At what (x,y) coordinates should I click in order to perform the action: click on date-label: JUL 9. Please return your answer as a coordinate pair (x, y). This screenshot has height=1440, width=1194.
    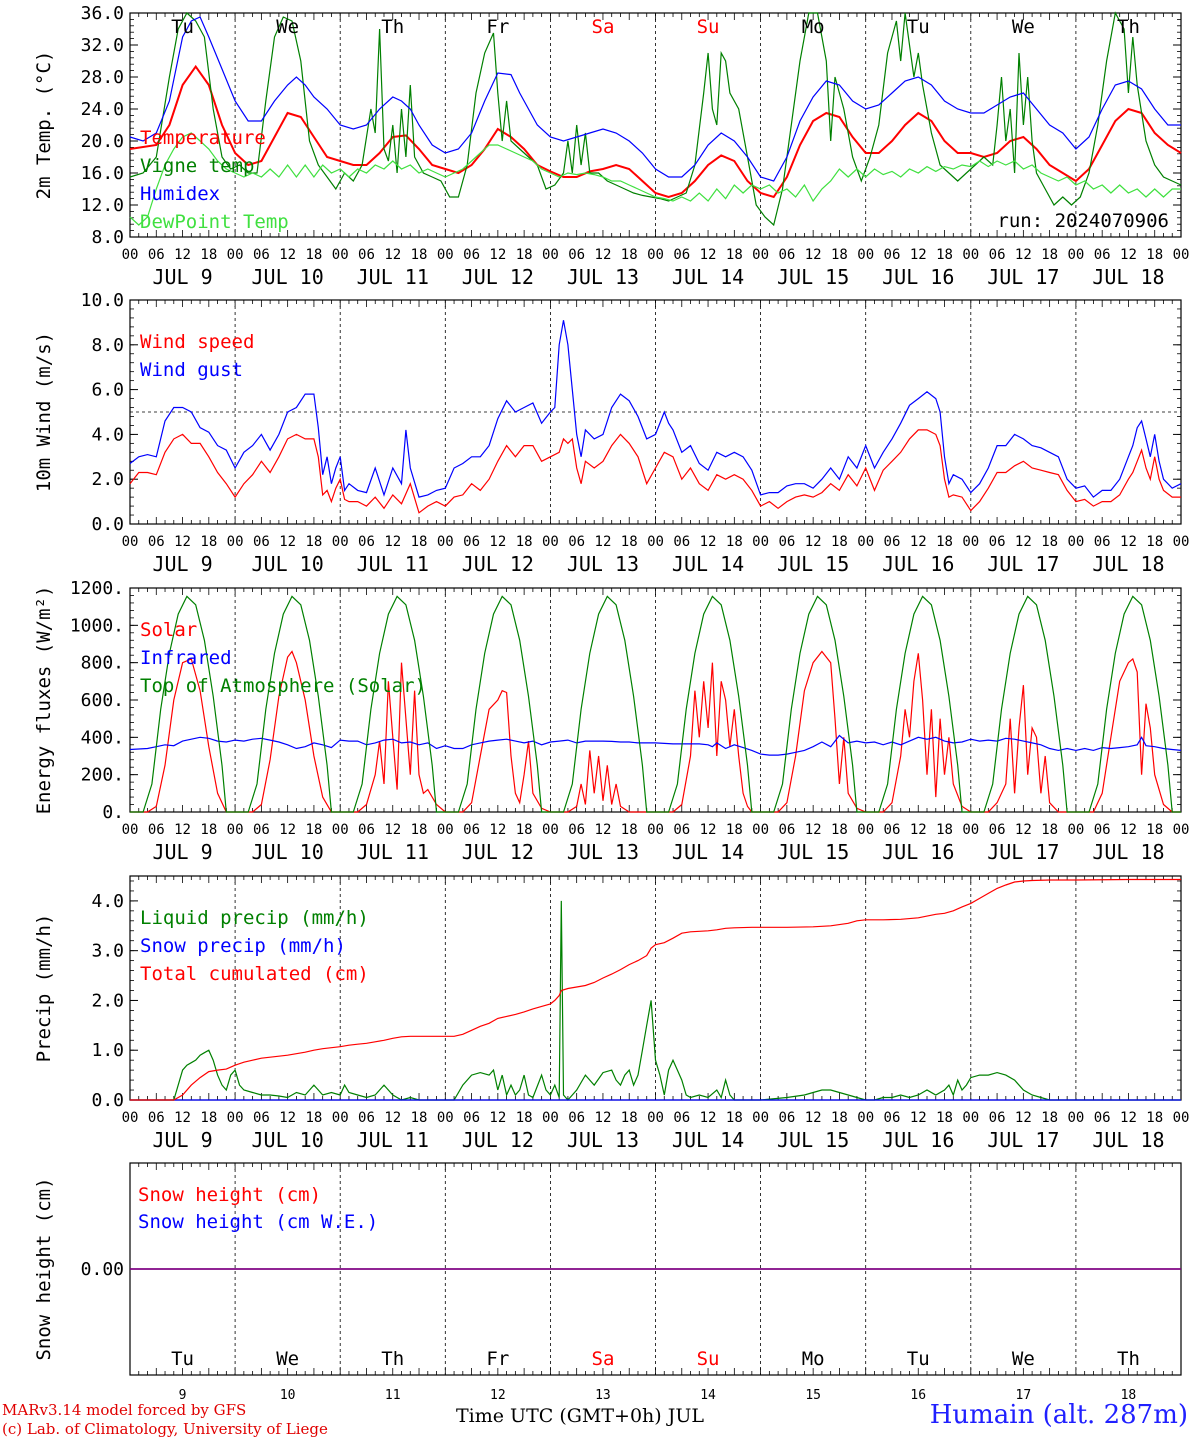
    Looking at the image, I should click on (182, 564).